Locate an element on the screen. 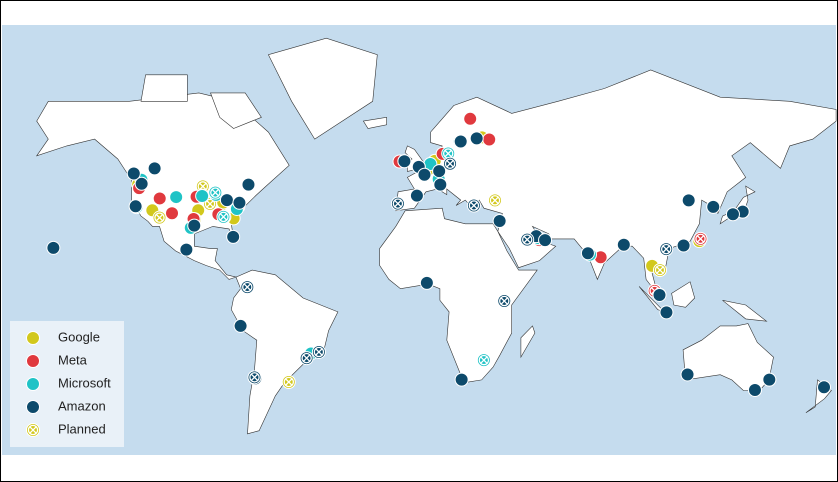  legend-label: Planned is located at coordinates (82, 428).